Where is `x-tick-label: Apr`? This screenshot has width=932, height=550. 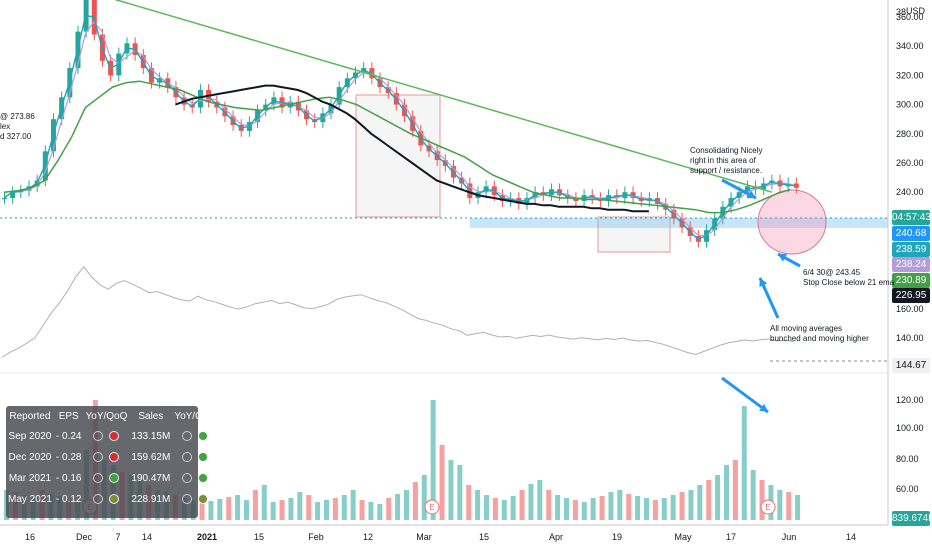 x-tick-label: Apr is located at coordinates (556, 537).